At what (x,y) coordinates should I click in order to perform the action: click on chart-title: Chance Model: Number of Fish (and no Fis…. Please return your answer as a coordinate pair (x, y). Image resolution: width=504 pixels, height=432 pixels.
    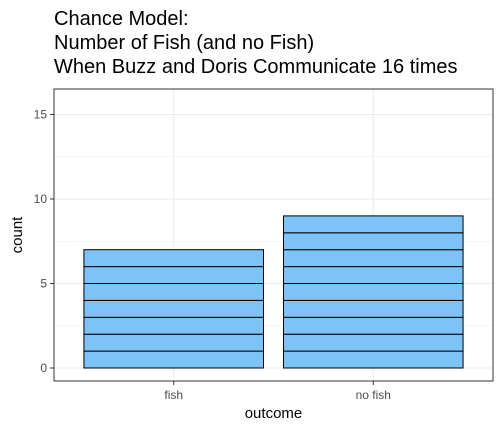
    Looking at the image, I should click on (256, 43).